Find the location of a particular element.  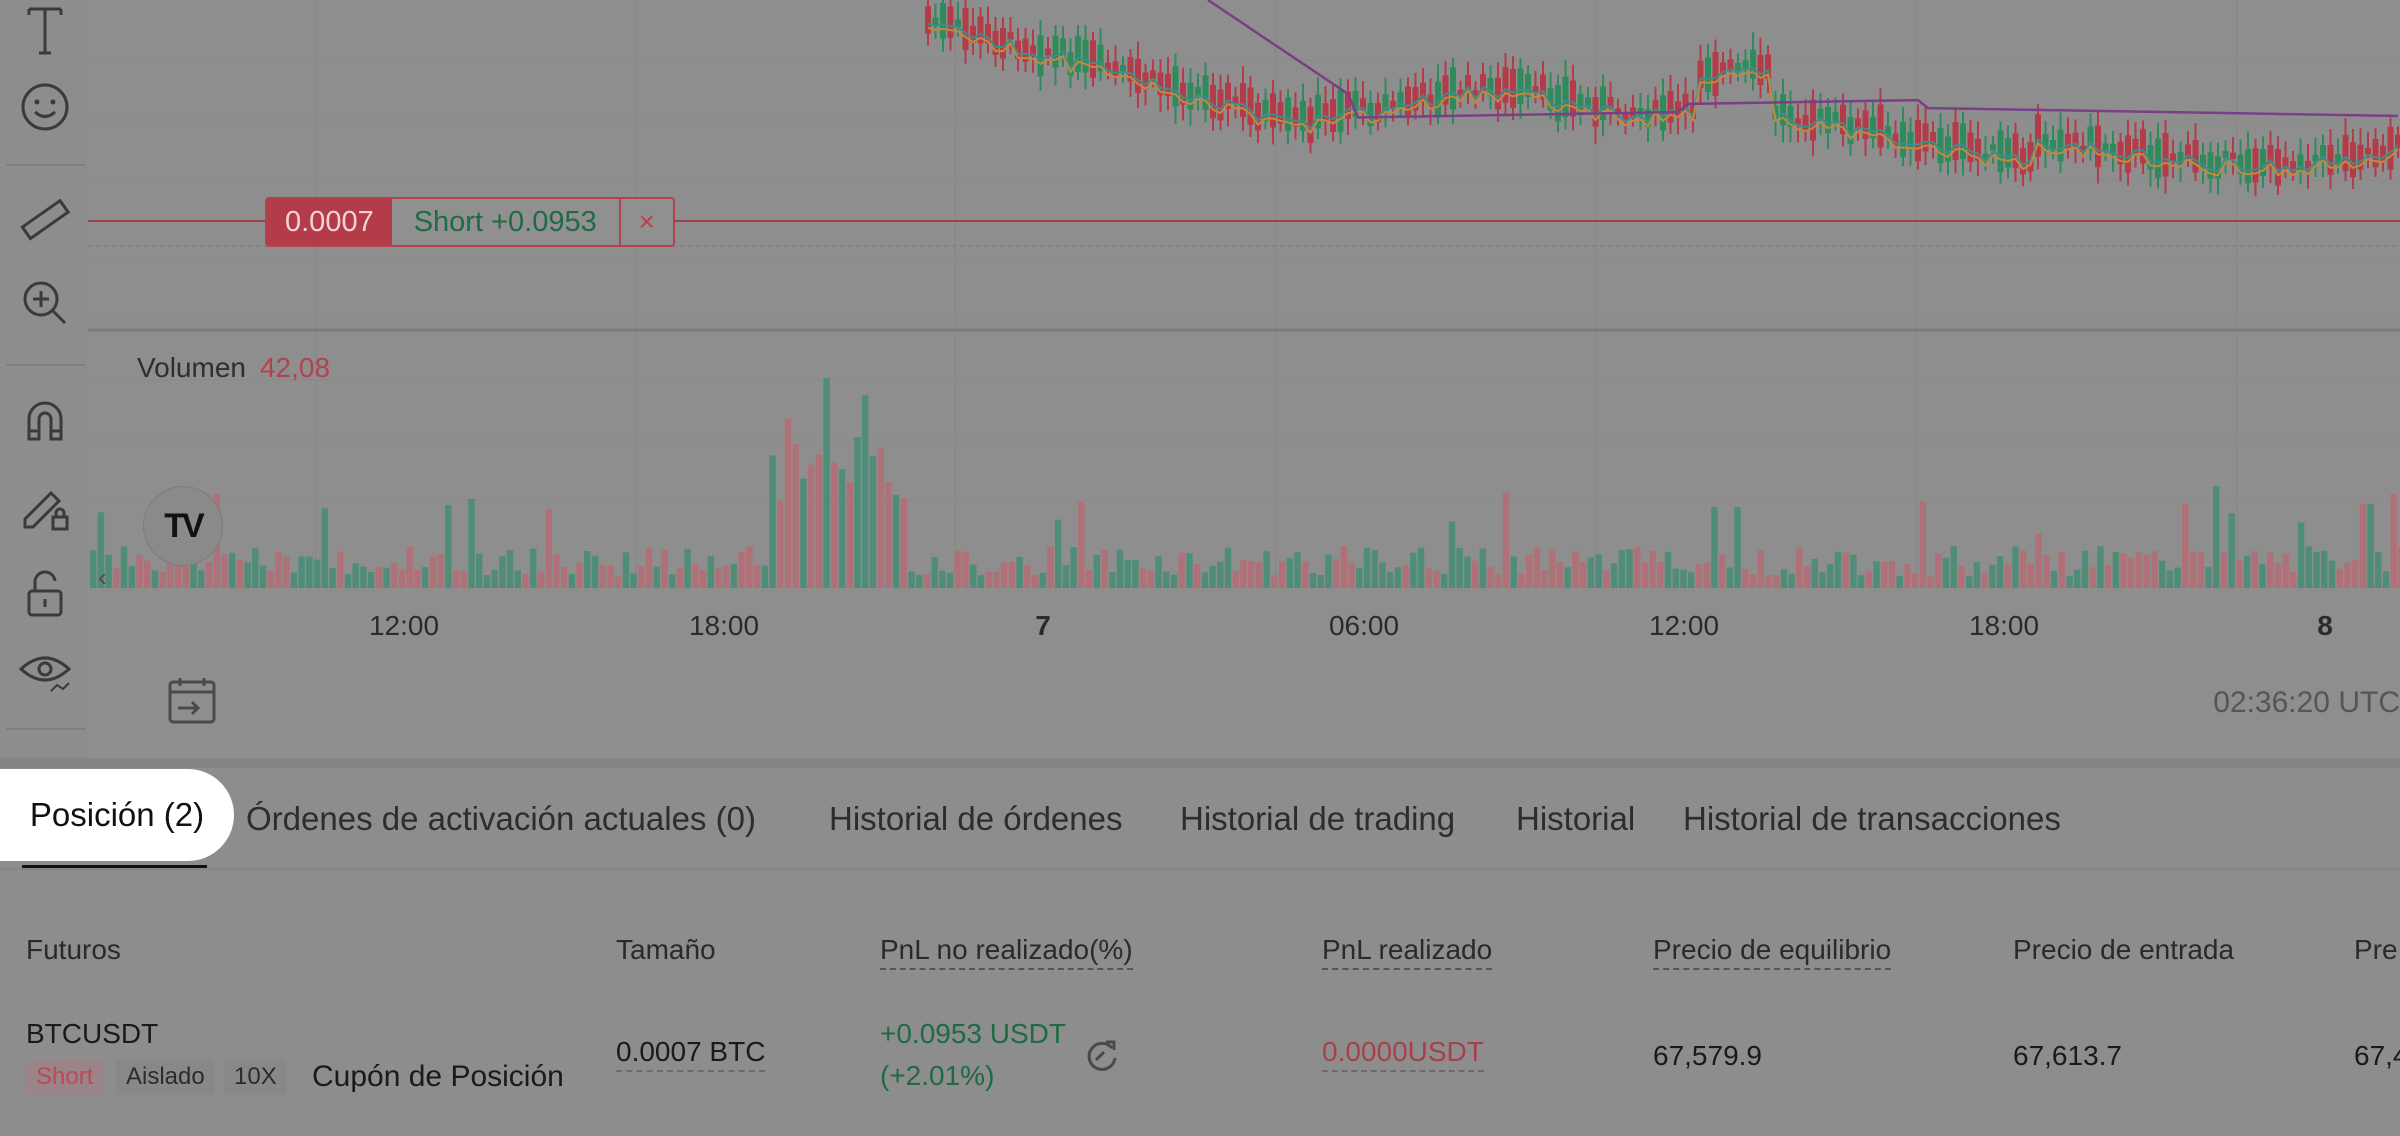

column-header-futures: Futuros is located at coordinates (73, 949).